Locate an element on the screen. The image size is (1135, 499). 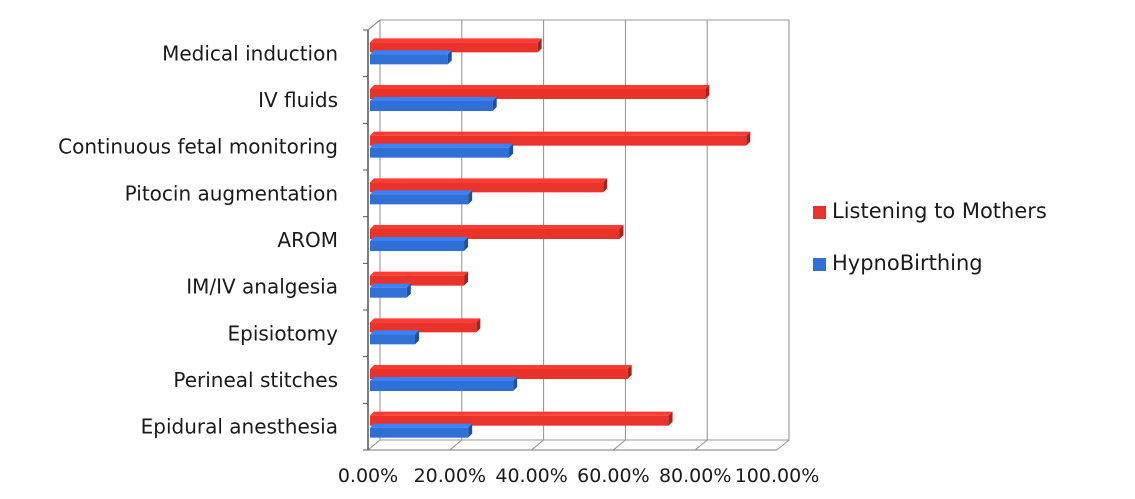
bar-hypnobirthing-pitocin-augmentation is located at coordinates (421, 197).